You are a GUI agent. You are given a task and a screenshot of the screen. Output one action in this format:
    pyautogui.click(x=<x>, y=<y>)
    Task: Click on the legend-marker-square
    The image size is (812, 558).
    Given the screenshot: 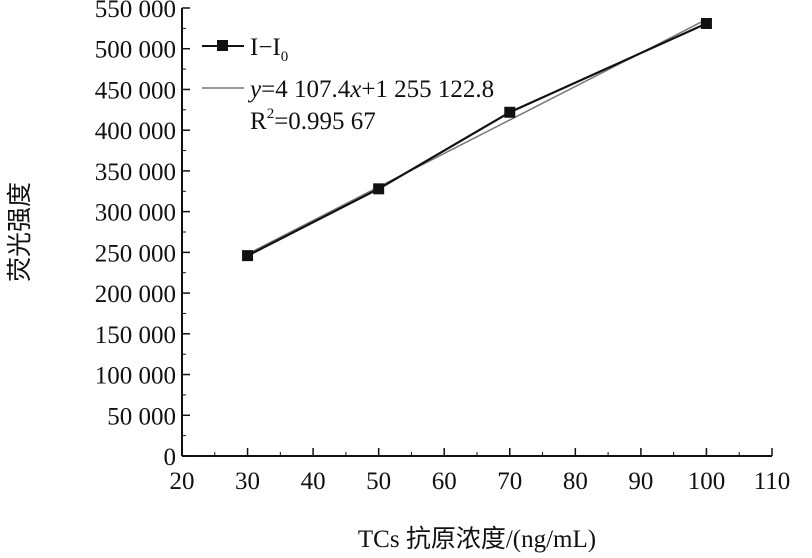 What is the action you would take?
    pyautogui.click(x=222, y=45)
    